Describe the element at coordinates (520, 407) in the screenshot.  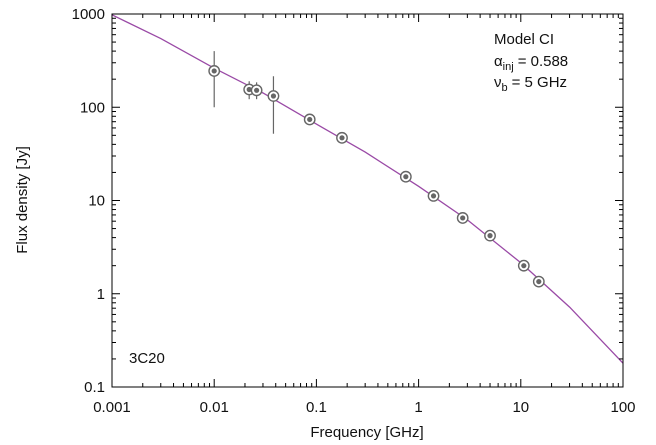
I see `x-tick-label: 10` at that location.